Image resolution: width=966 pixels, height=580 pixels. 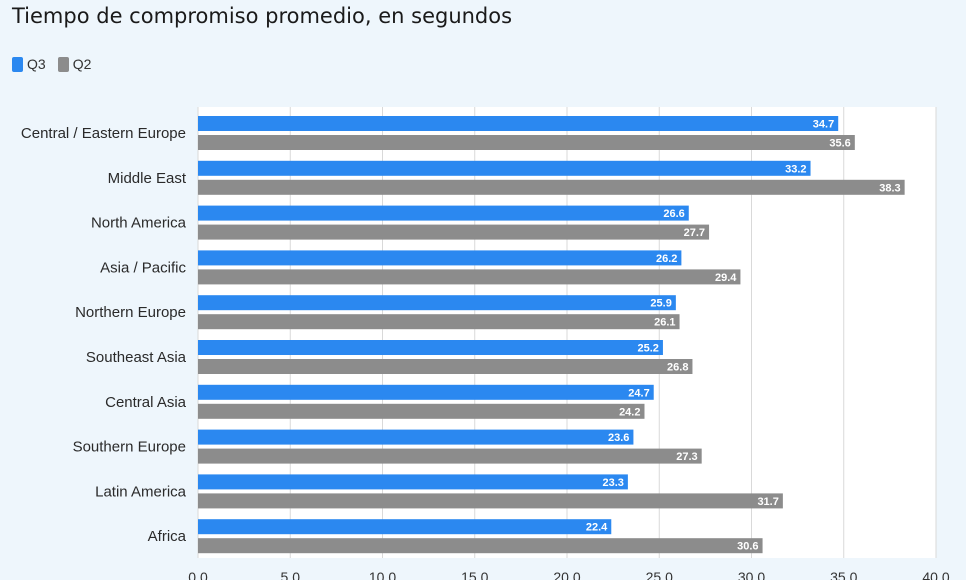 I want to click on legend: Q3 Q2, so click(x=54, y=64).